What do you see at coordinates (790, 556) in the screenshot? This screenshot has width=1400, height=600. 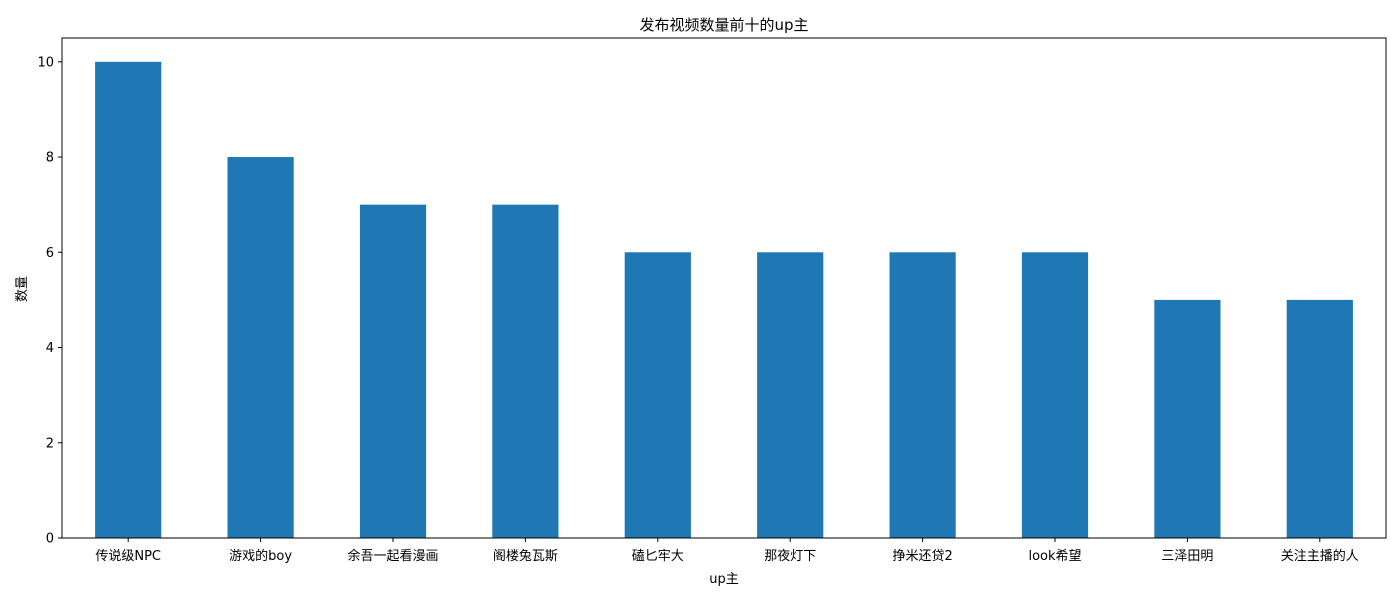 I see `x-tick-label: 那夜灯下` at bounding box center [790, 556].